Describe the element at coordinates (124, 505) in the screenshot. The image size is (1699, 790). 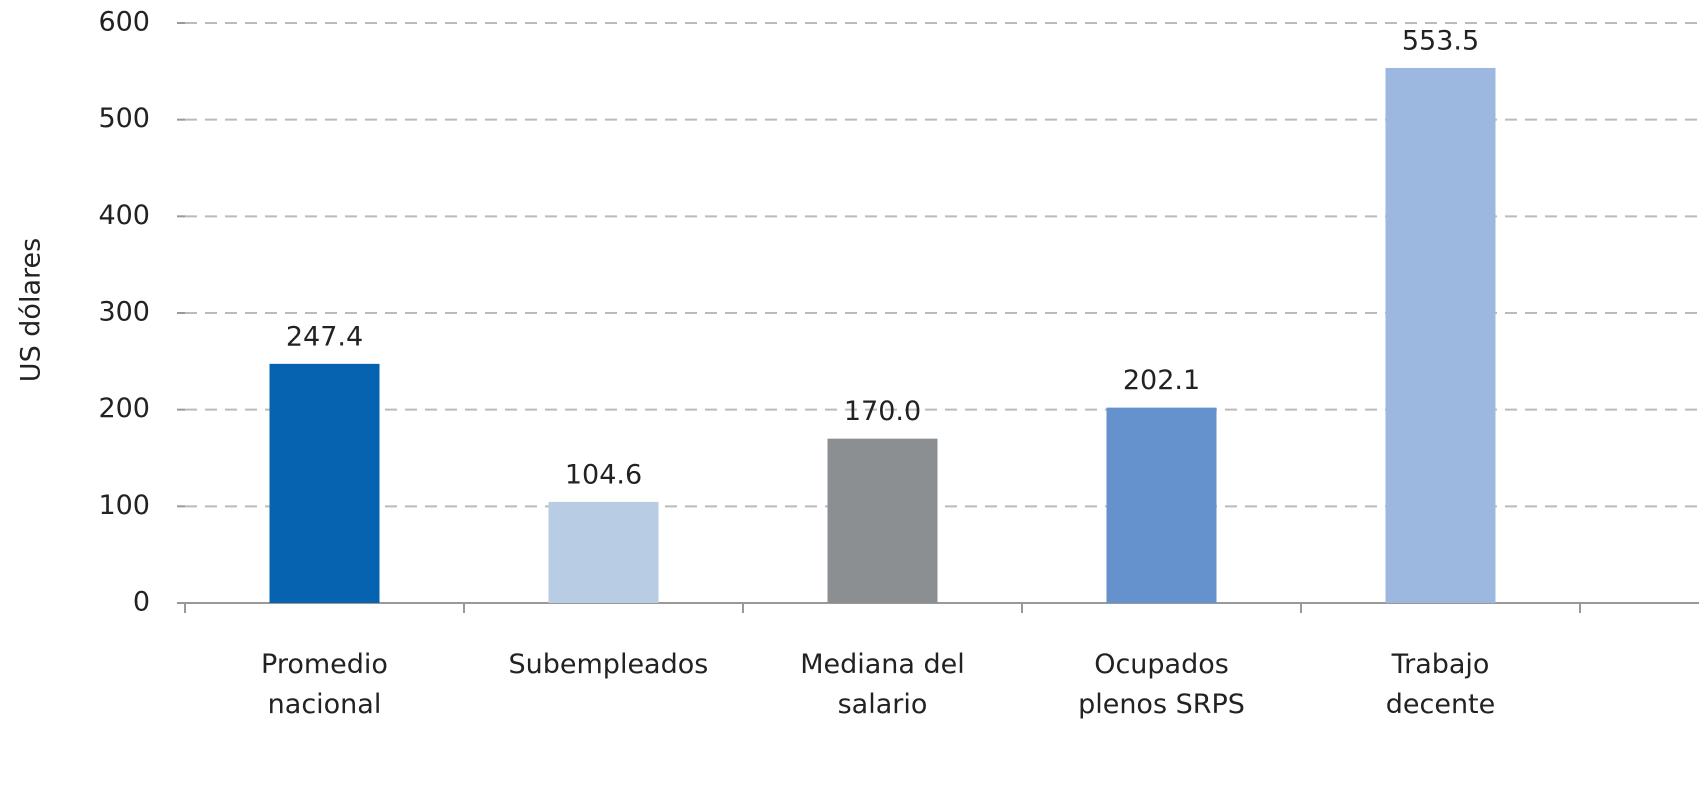
I see `y-tick-label: 100` at that location.